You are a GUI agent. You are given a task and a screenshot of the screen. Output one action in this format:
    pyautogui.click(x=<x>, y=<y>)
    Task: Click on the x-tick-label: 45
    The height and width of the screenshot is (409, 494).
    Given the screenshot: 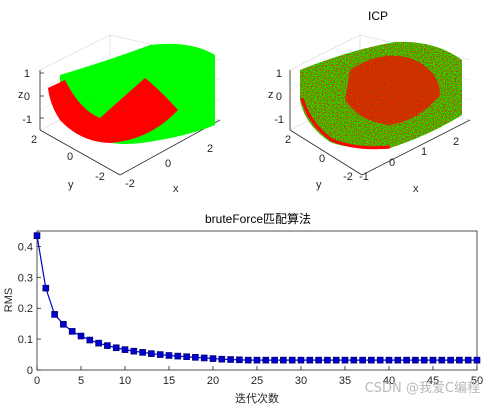 What is the action you would take?
    pyautogui.click(x=433, y=381)
    